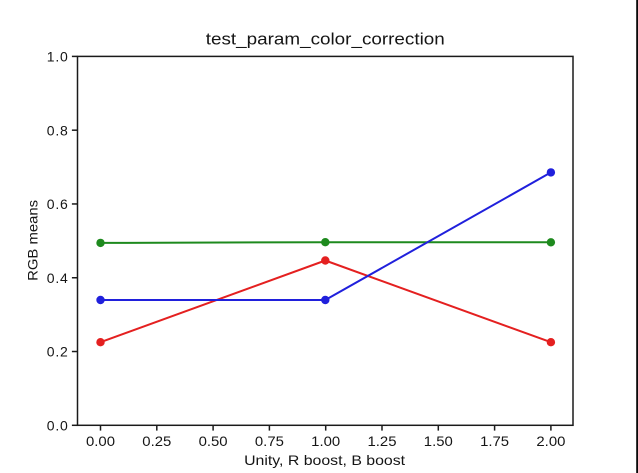  I want to click on svg-text: test_param_color_correction, so click(325, 38).